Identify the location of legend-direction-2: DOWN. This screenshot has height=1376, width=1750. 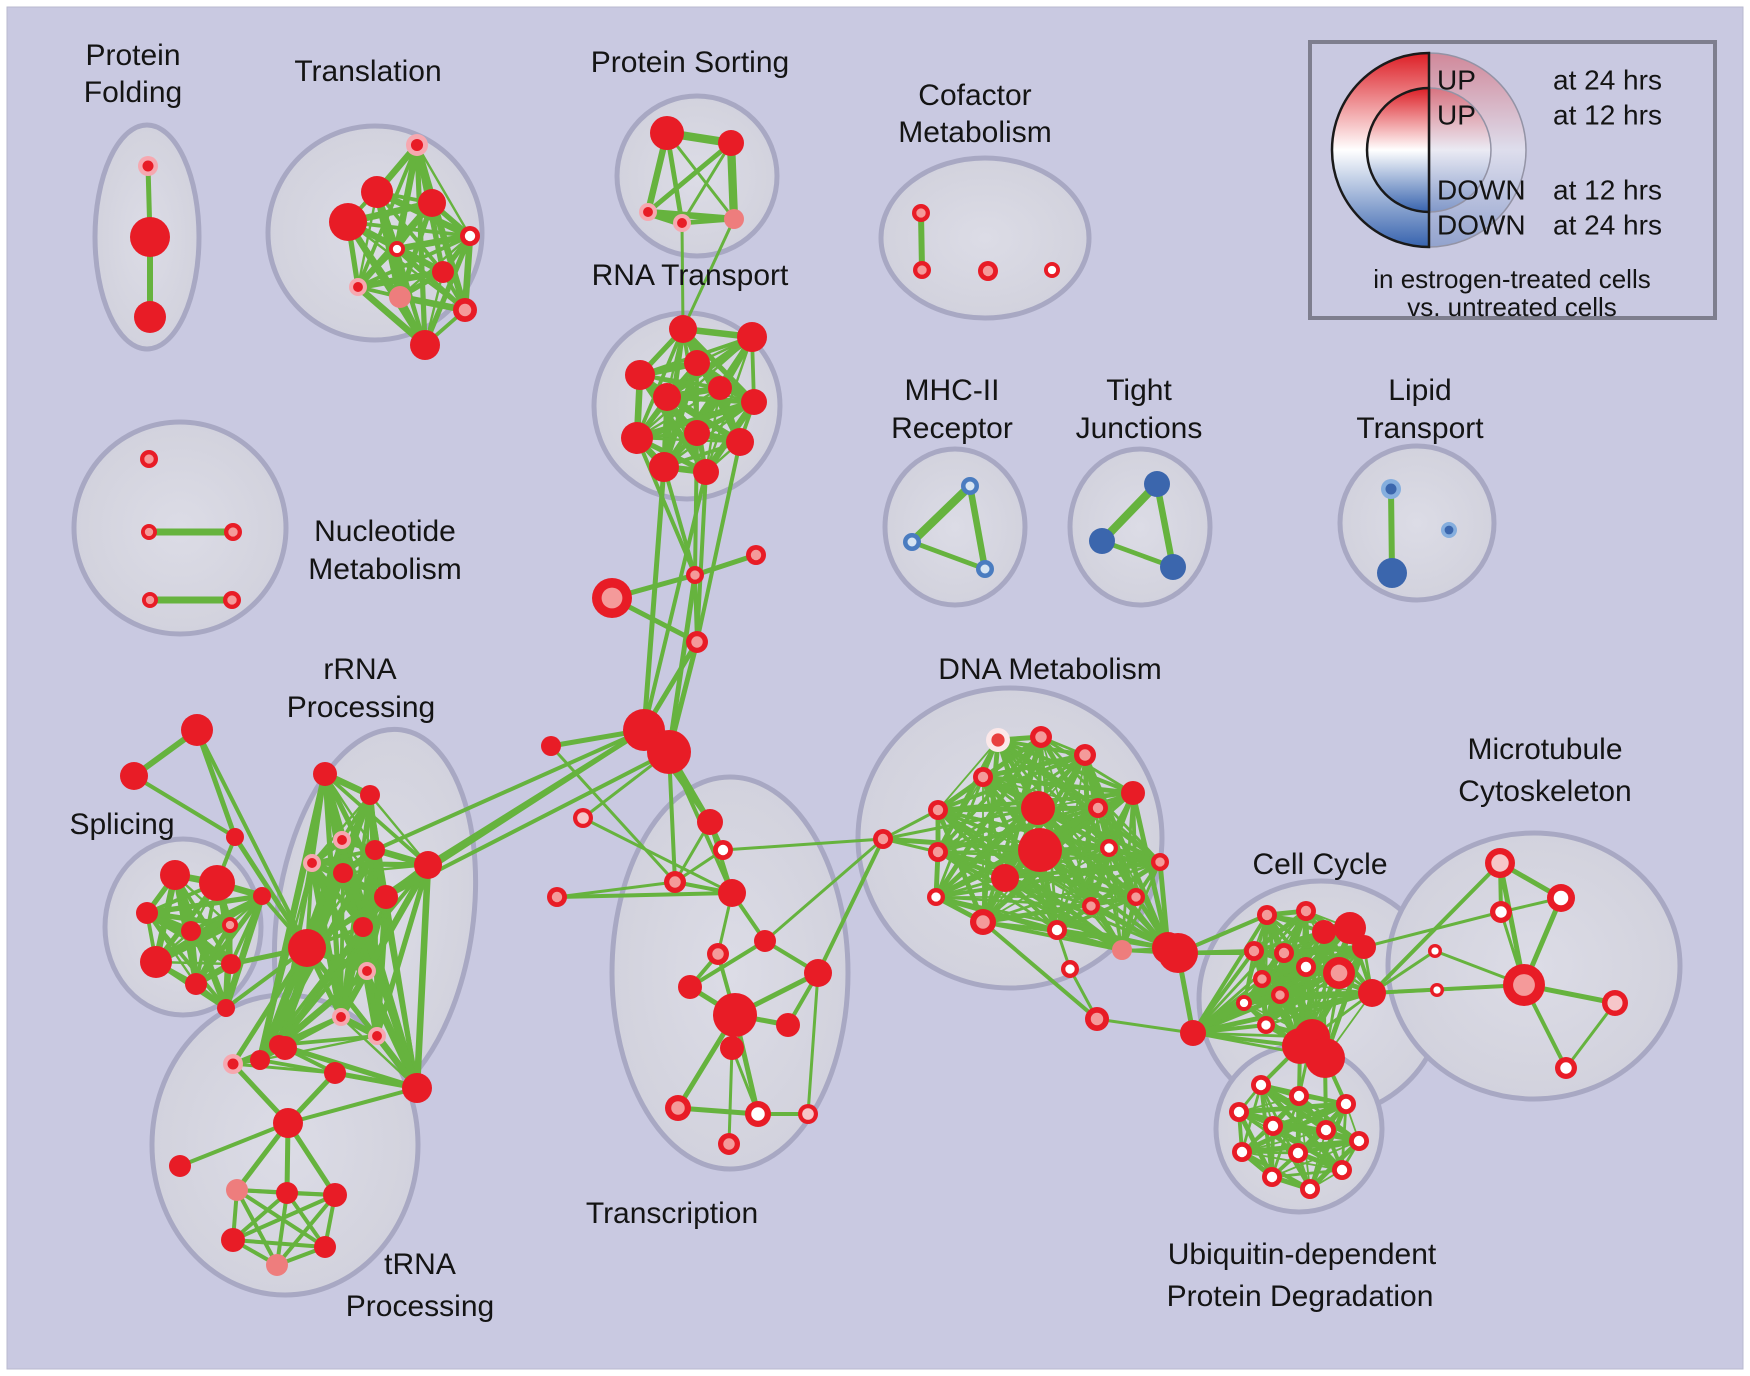
(1481, 189).